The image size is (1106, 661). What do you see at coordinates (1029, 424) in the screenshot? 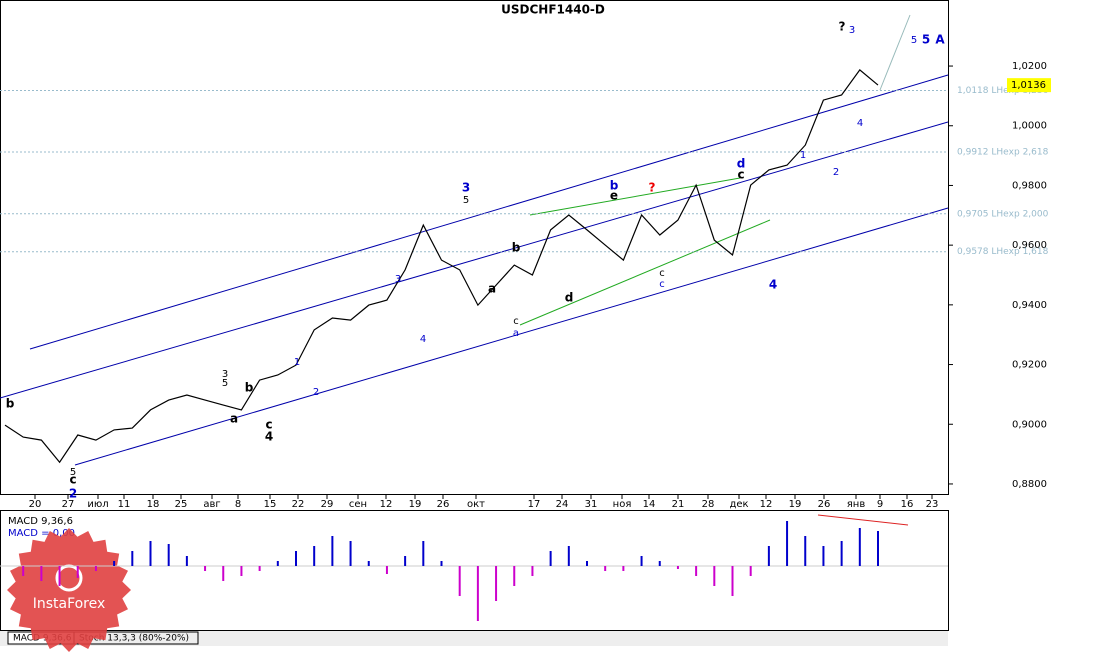
I see `y-tick-label: 0,9000` at bounding box center [1029, 424].